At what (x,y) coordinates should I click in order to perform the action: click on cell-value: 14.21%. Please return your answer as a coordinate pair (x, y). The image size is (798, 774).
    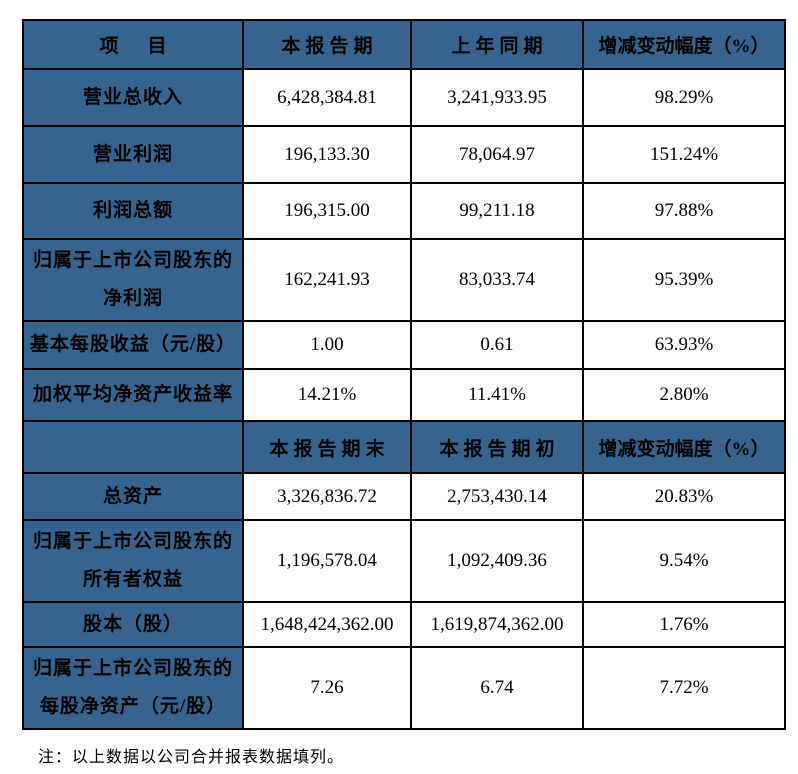
    Looking at the image, I should click on (327, 395).